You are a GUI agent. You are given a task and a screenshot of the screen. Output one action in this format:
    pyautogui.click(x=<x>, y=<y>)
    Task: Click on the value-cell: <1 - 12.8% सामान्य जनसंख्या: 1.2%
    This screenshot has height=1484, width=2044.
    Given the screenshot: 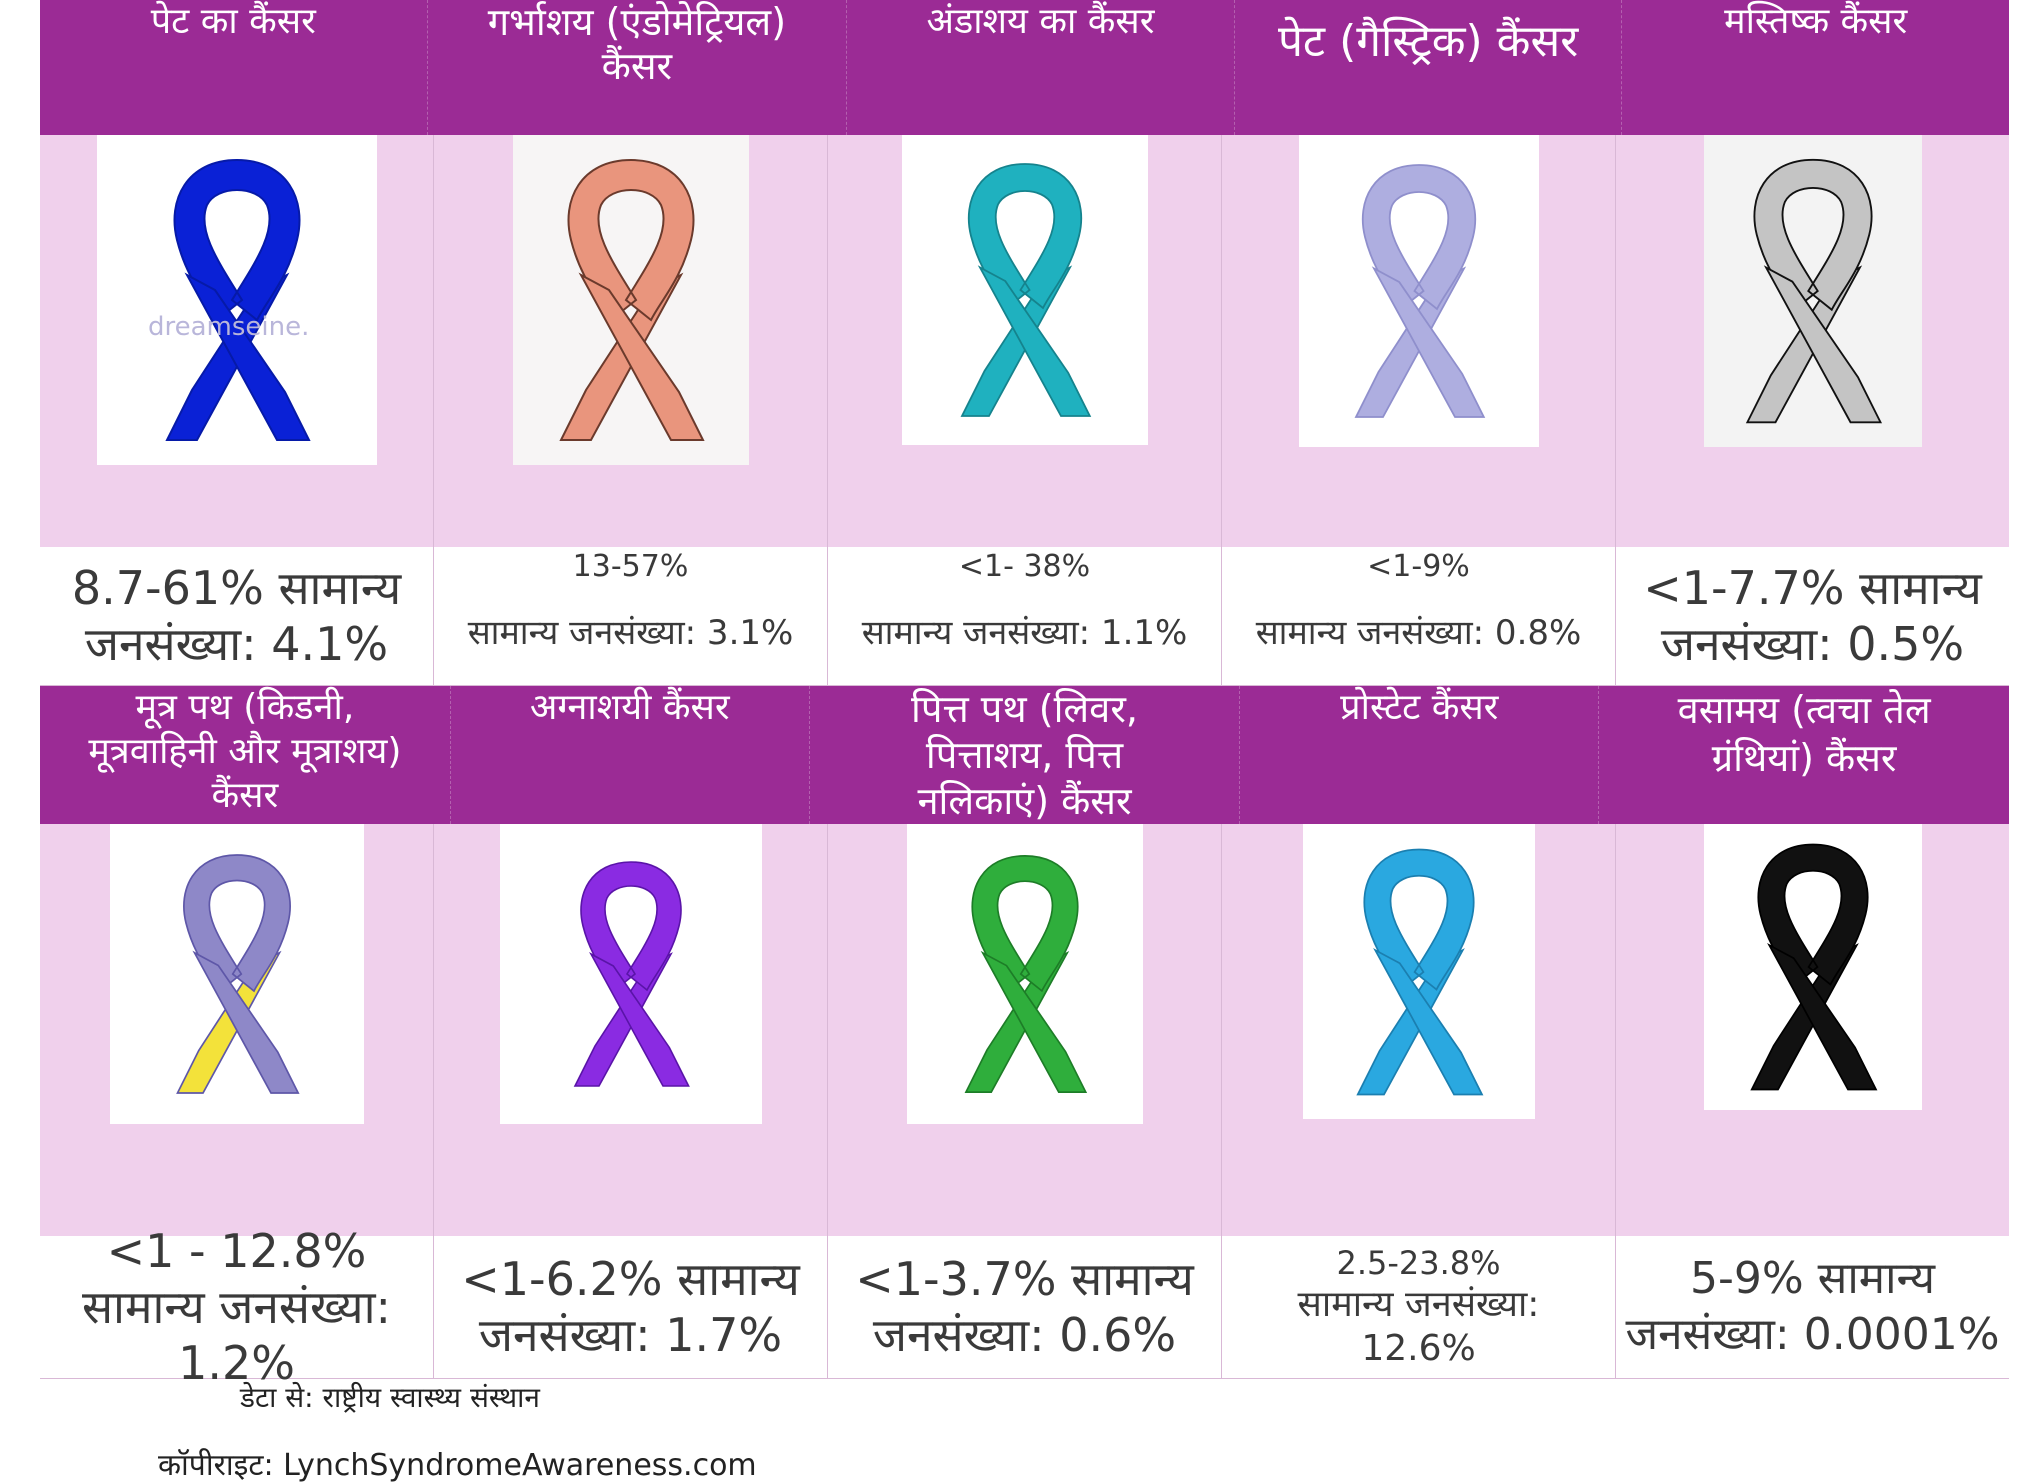 What is the action you would take?
    pyautogui.click(x=237, y=1307)
    